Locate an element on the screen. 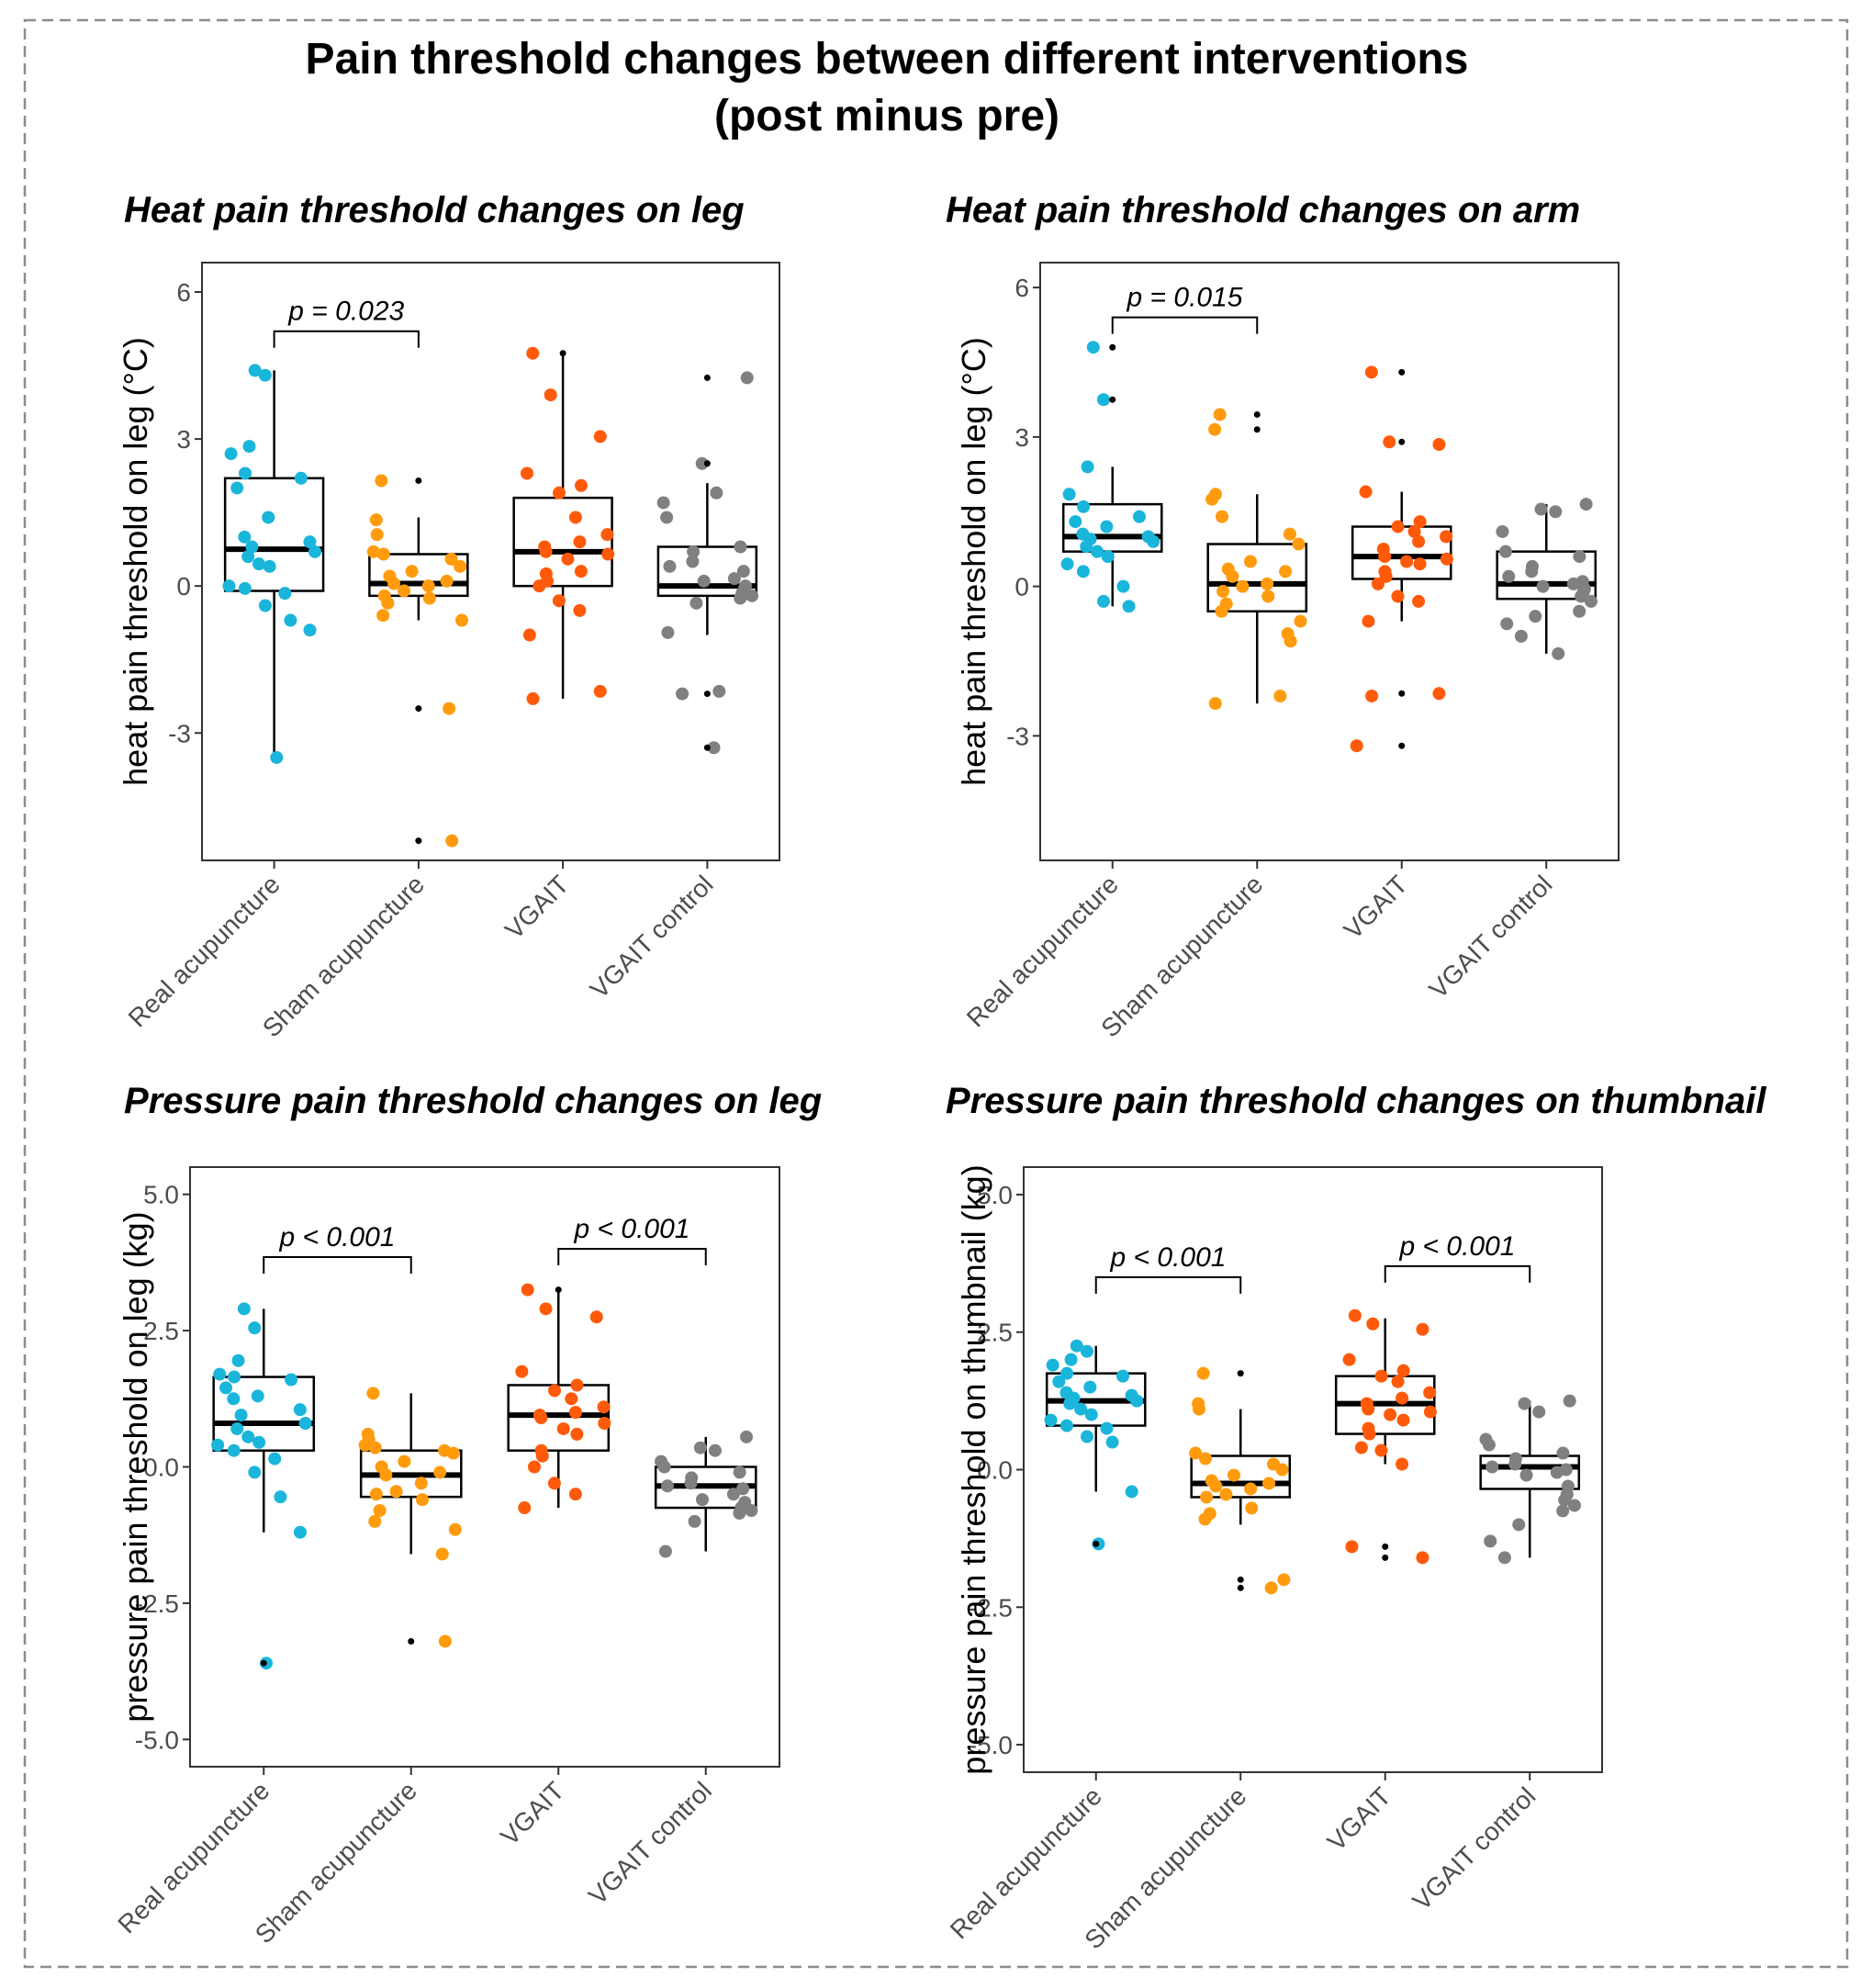  x-tick-label: Sham acupuncture is located at coordinates (1181, 956).